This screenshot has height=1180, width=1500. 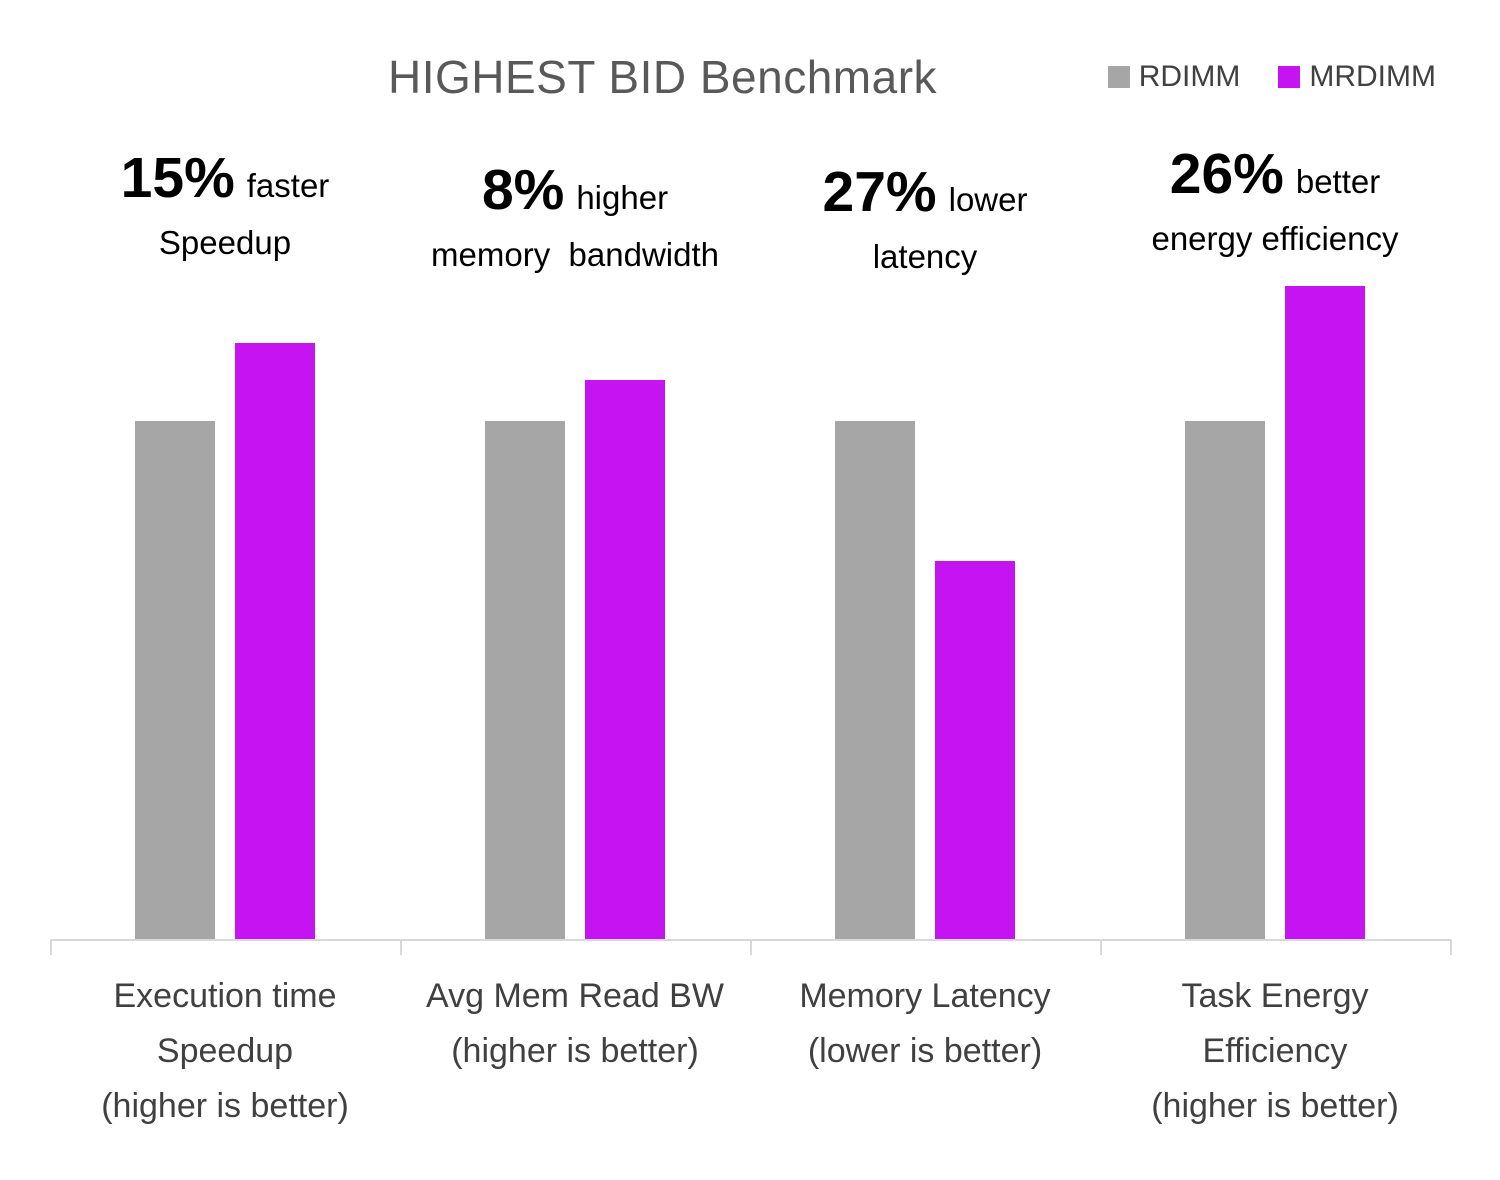 What do you see at coordinates (1275, 238) in the screenshot?
I see `annotation-detail: energy efficiency` at bounding box center [1275, 238].